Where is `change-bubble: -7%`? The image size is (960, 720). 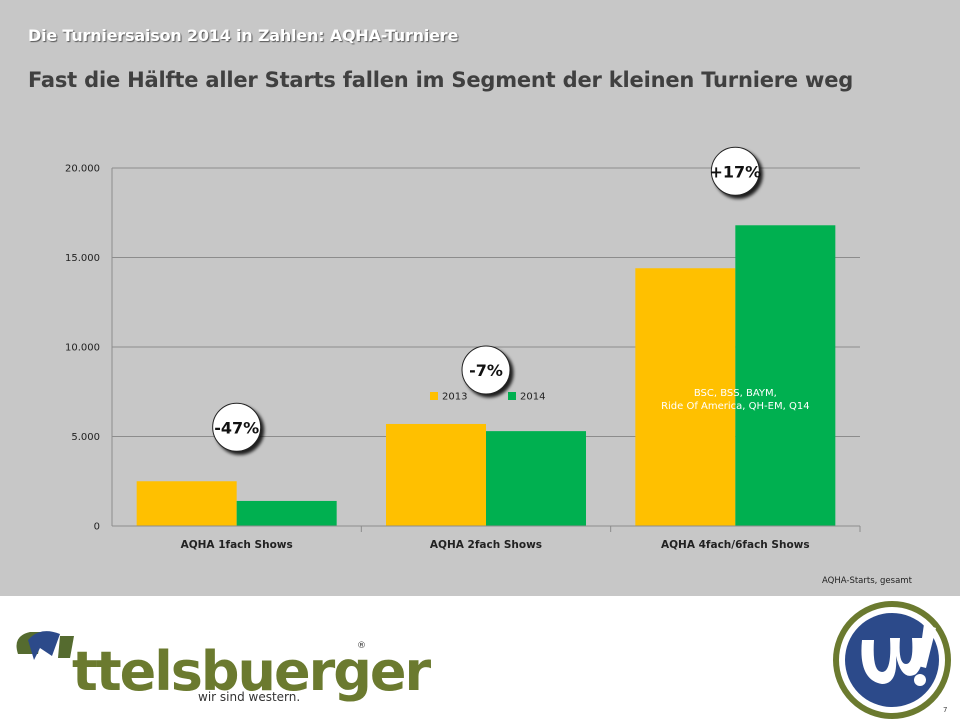 change-bubble: -7% is located at coordinates (486, 370).